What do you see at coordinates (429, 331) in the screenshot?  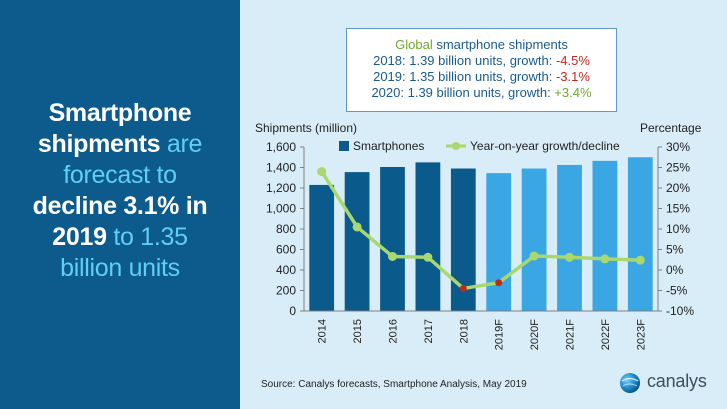 I see `x-tick-label: 2017` at bounding box center [429, 331].